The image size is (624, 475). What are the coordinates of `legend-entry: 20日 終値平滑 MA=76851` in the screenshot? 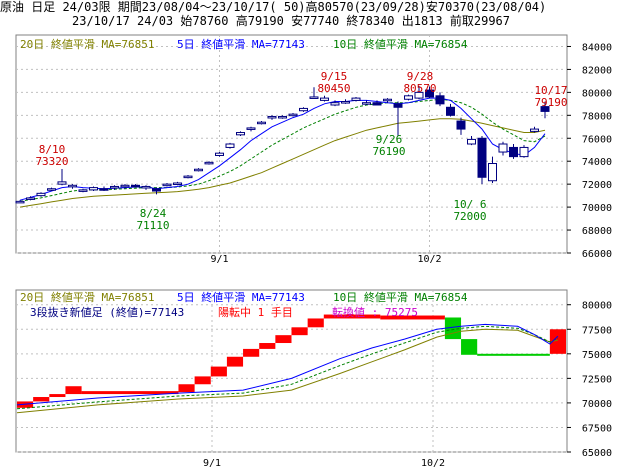 It's located at (87, 44).